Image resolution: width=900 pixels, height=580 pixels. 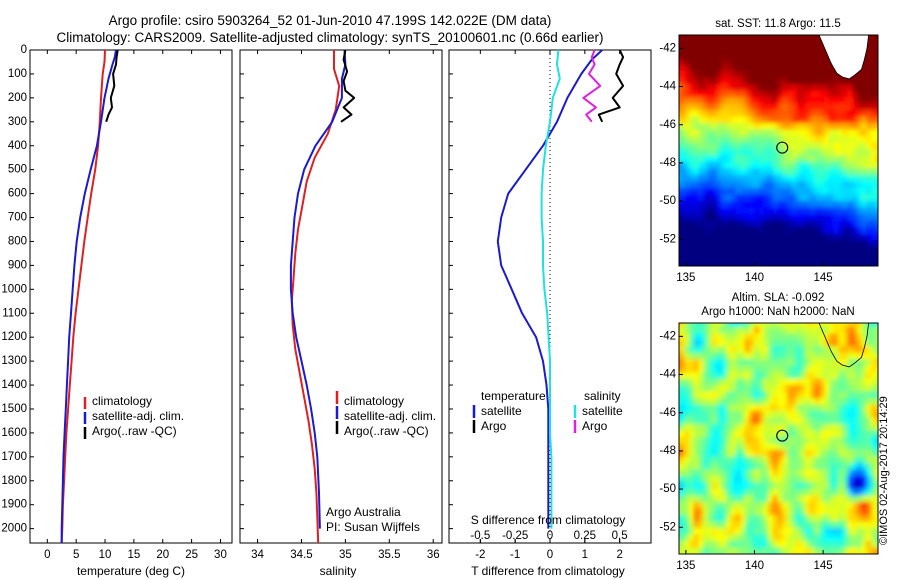 I want to click on sla-heatmap, so click(x=782, y=438).